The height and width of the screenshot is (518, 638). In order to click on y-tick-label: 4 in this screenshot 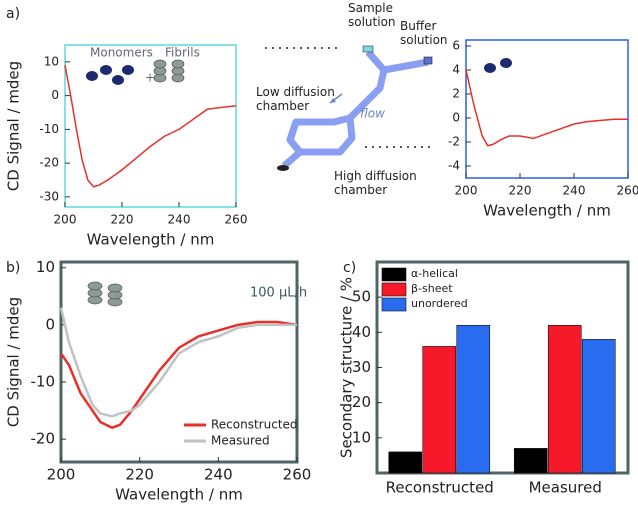, I will do `click(456, 70)`.